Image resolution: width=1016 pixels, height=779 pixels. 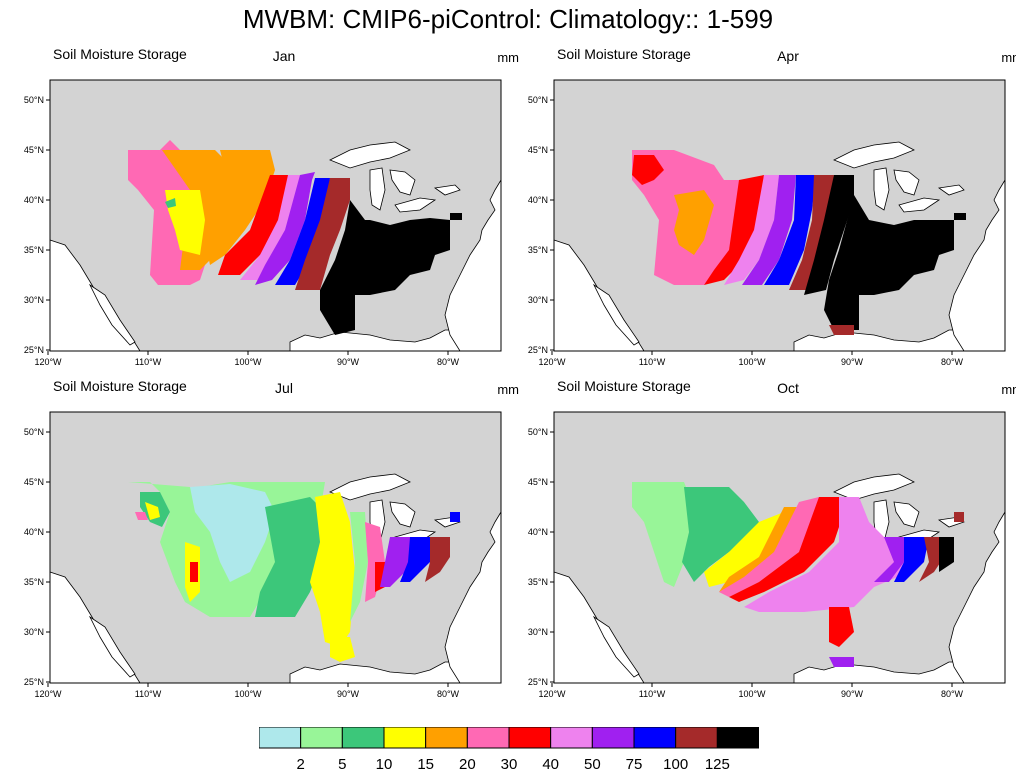 What do you see at coordinates (634, 764) in the screenshot?
I see `colorbar-level-label: 75` at bounding box center [634, 764].